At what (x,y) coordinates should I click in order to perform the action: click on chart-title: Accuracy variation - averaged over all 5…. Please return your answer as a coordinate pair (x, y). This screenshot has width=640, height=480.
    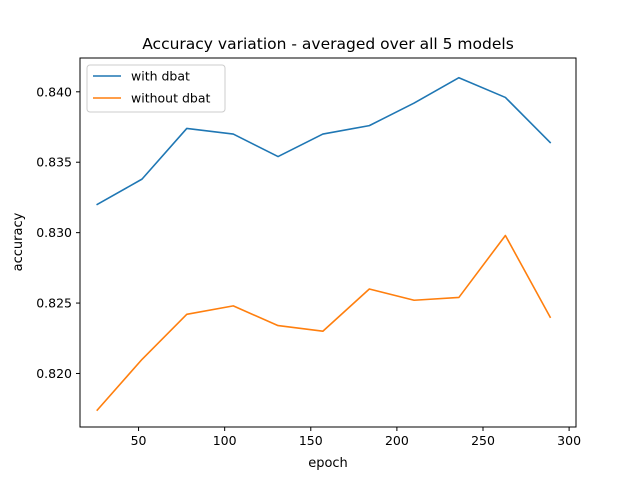
    Looking at the image, I should click on (328, 44).